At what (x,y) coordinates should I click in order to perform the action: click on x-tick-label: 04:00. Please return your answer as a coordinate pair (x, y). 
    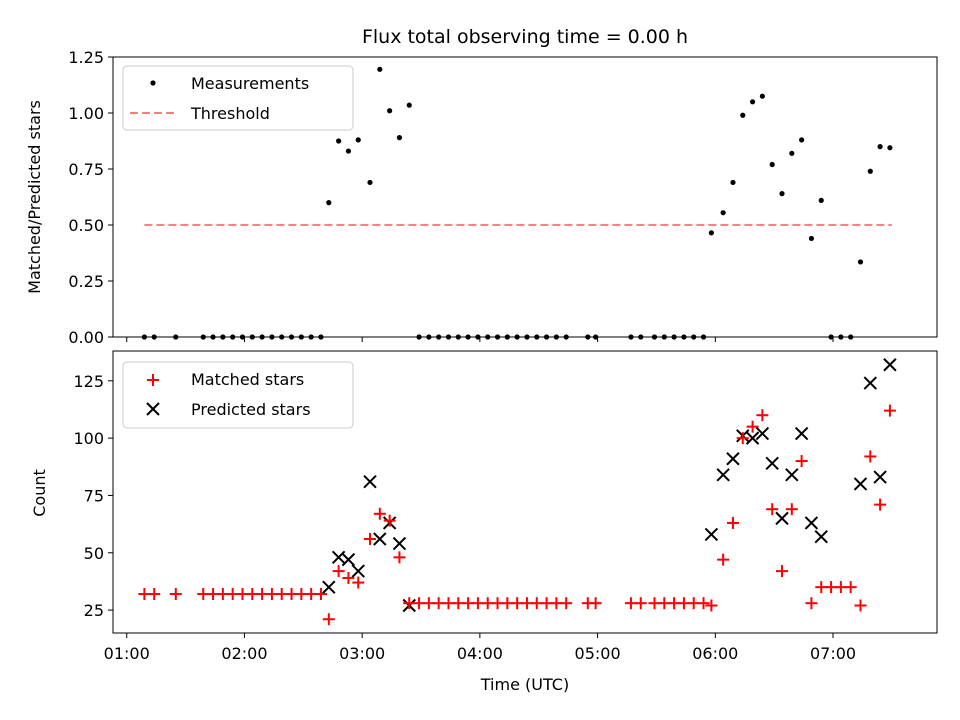
    Looking at the image, I should click on (480, 653).